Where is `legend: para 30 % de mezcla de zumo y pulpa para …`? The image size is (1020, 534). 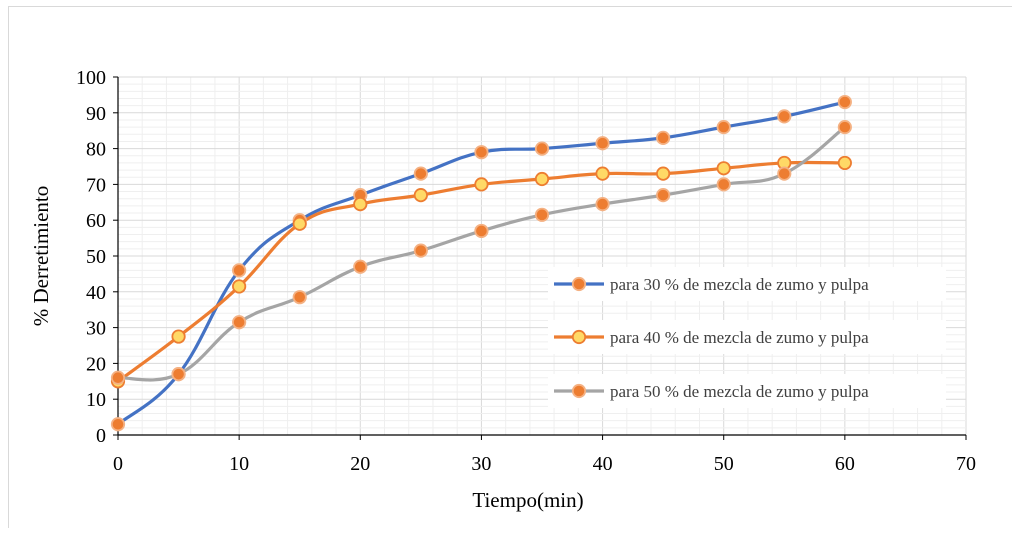 legend: para 30 % de mezcla de zumo y pulpa para … is located at coordinates (747, 337).